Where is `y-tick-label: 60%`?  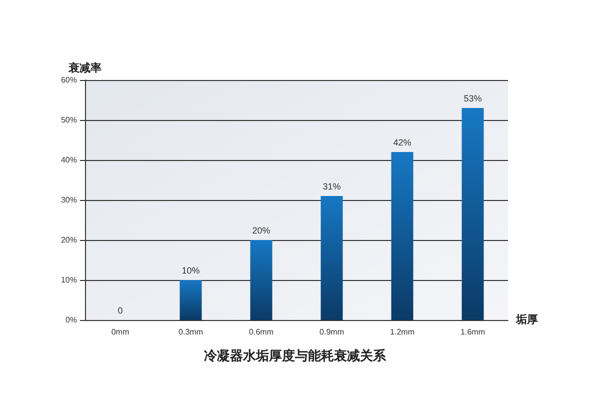
y-tick-label: 60% is located at coordinates (68, 80).